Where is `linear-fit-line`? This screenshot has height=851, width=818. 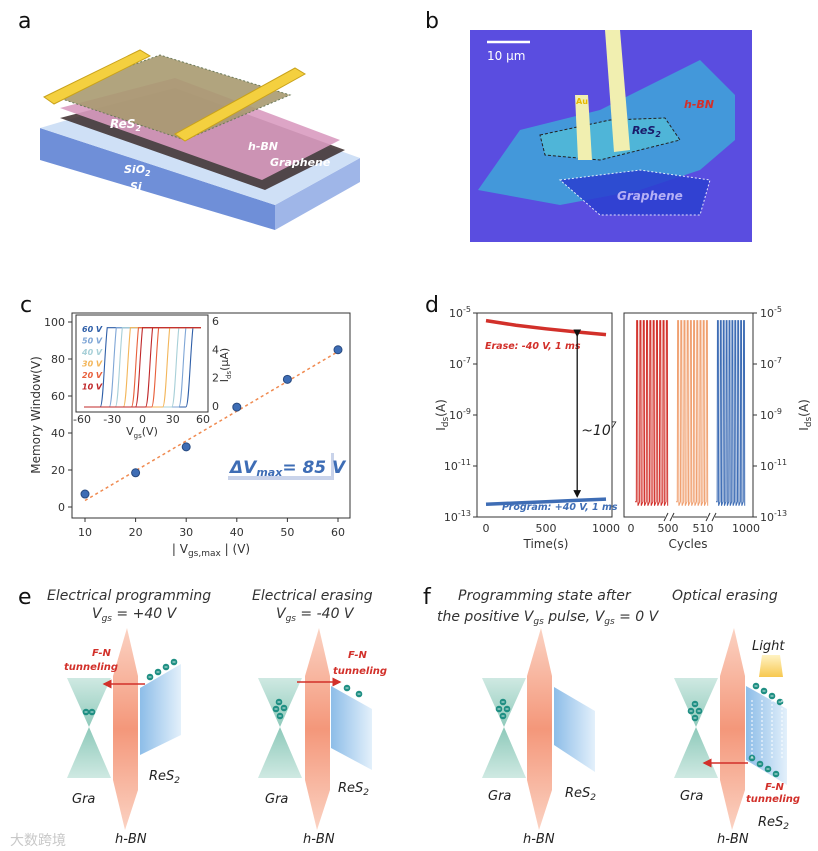 linear-fit-line is located at coordinates (211, 426).